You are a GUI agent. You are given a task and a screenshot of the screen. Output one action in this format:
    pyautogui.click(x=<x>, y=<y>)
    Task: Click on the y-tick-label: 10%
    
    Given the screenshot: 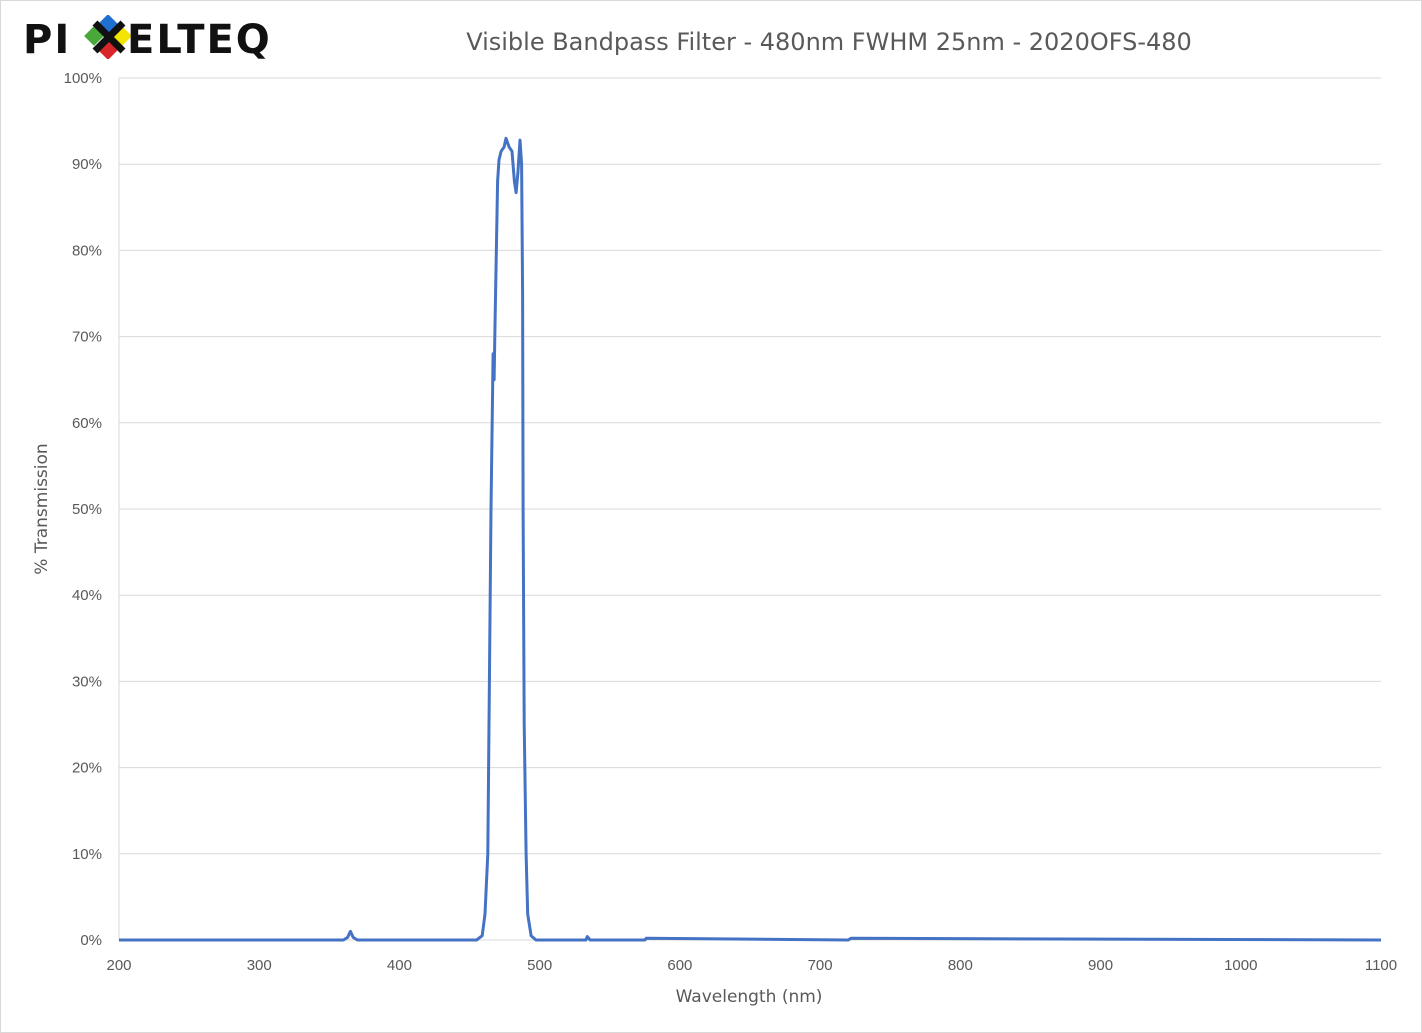 What is the action you would take?
    pyautogui.click(x=87, y=854)
    